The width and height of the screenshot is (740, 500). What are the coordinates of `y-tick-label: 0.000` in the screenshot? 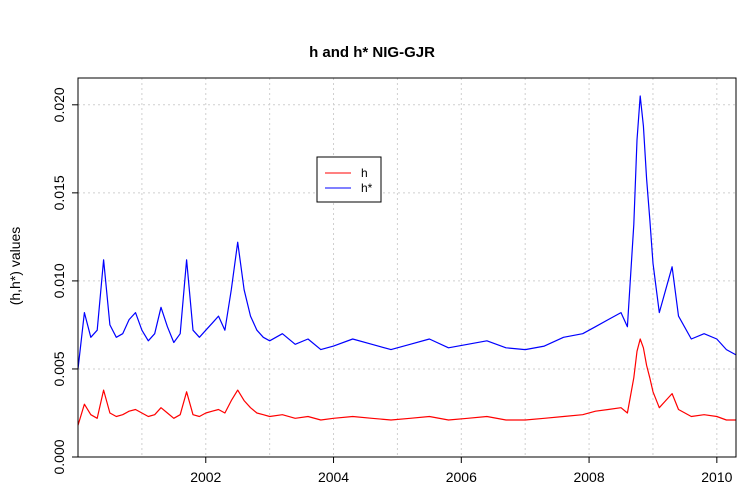 It's located at (59, 456).